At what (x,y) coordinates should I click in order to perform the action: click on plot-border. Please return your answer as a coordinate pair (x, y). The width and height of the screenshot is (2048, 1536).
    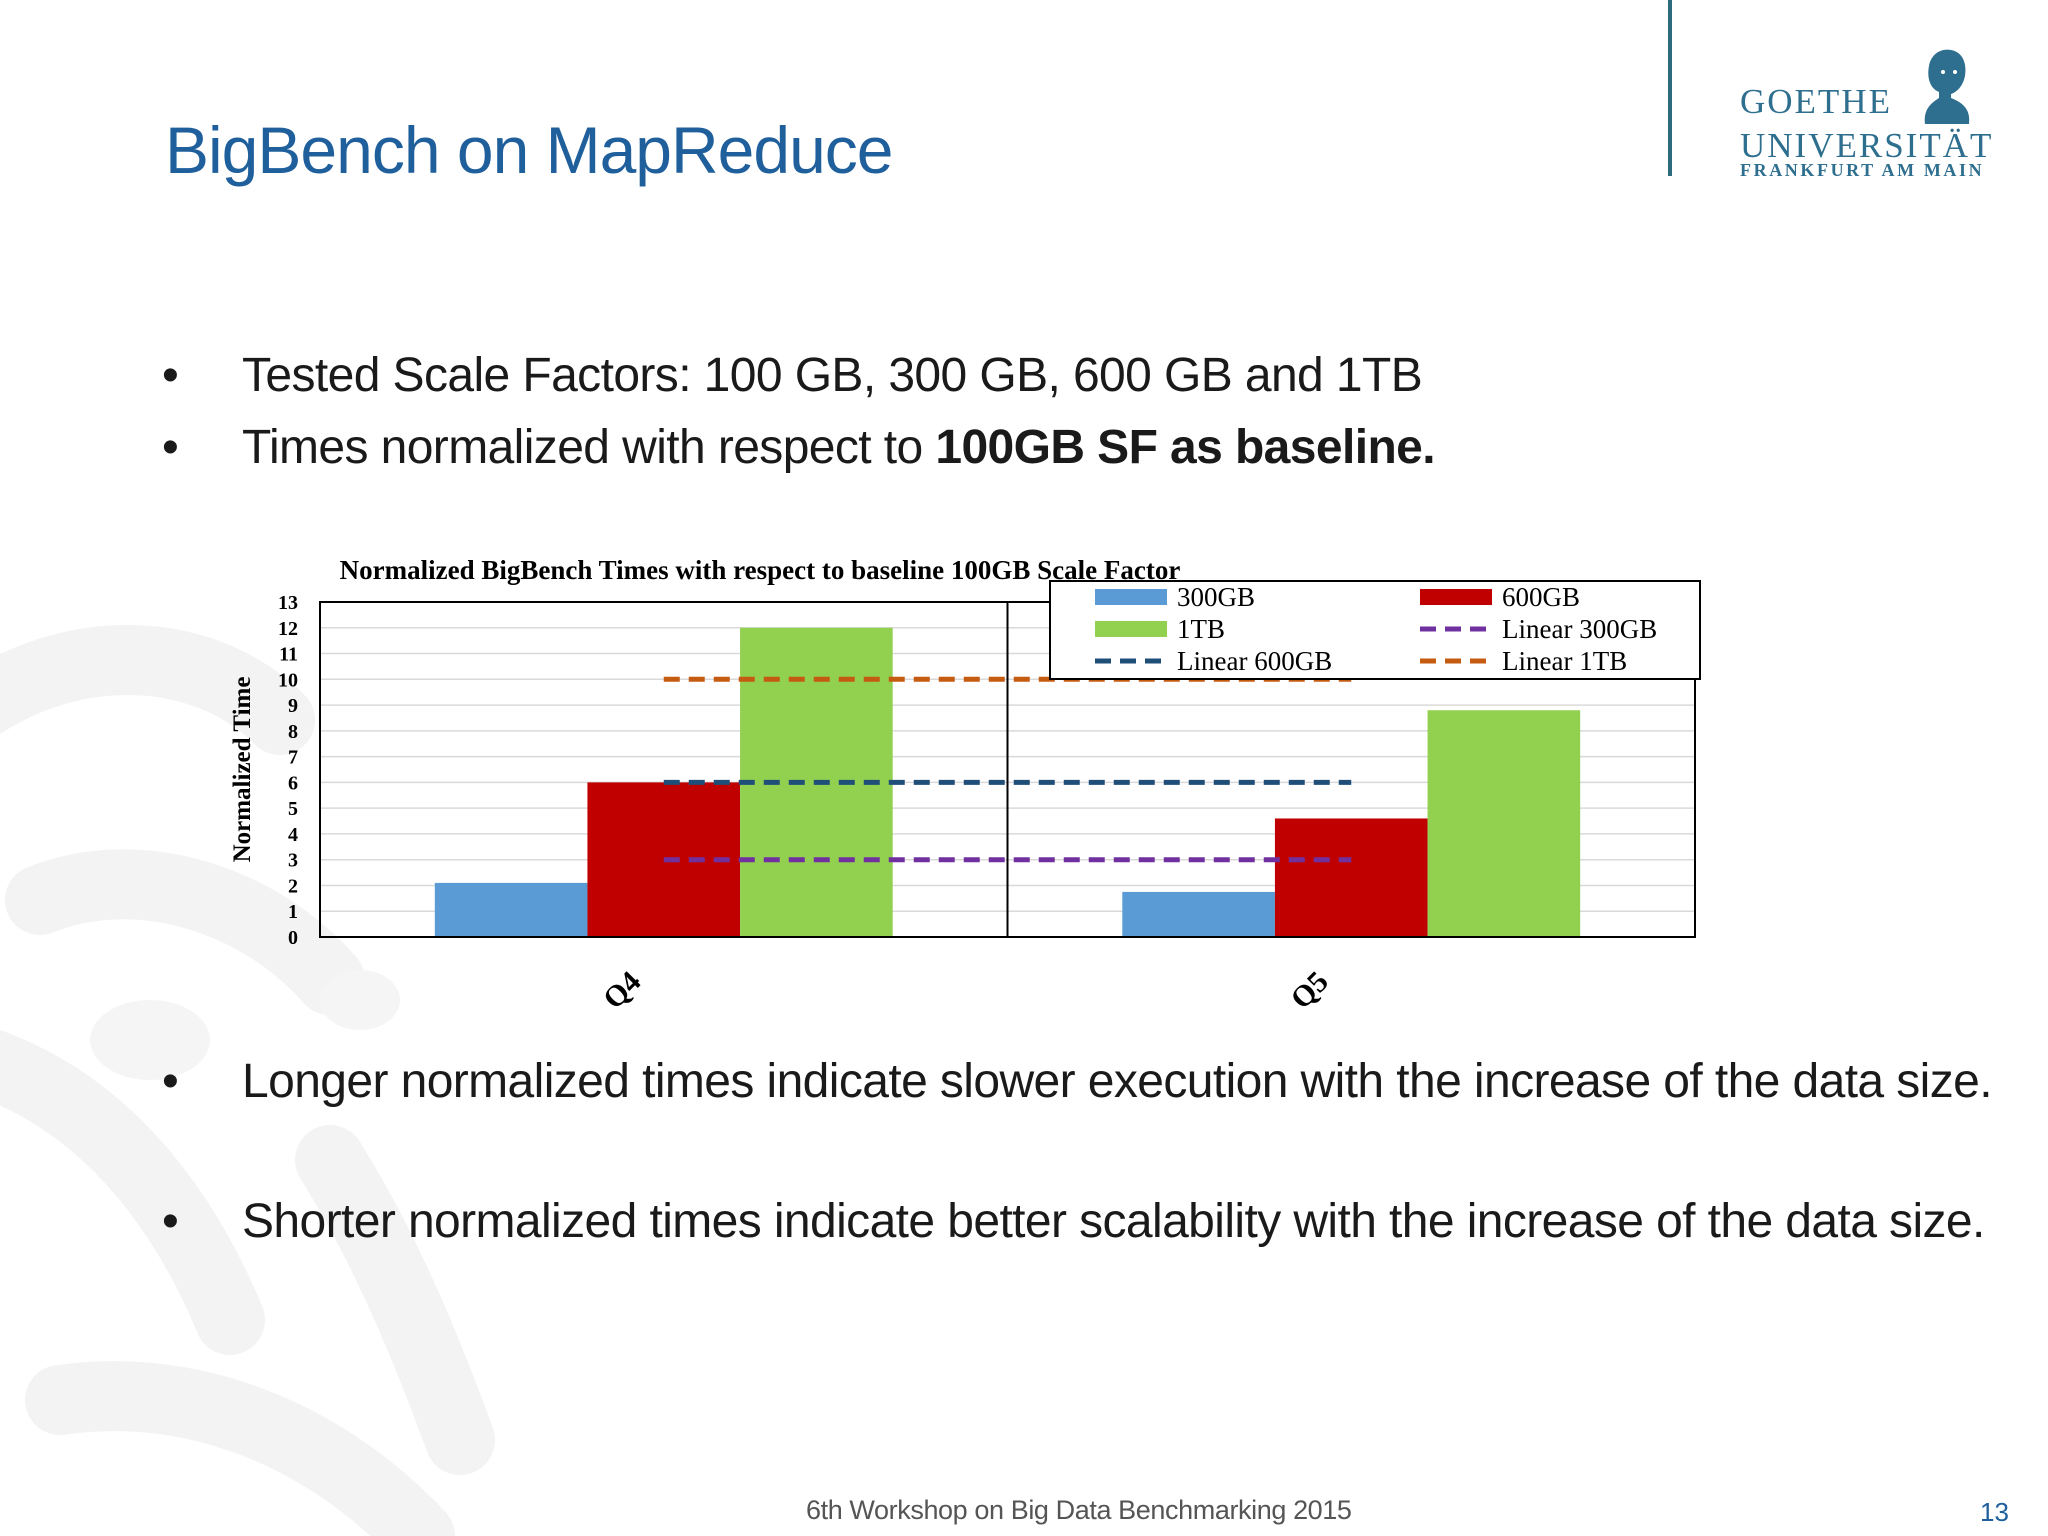
    Looking at the image, I should click on (1007, 769).